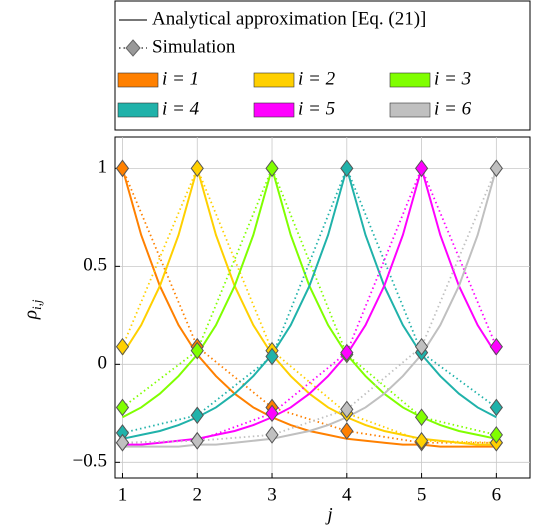 The width and height of the screenshot is (541, 529). I want to click on legend-label: i = 1, so click(180, 78).